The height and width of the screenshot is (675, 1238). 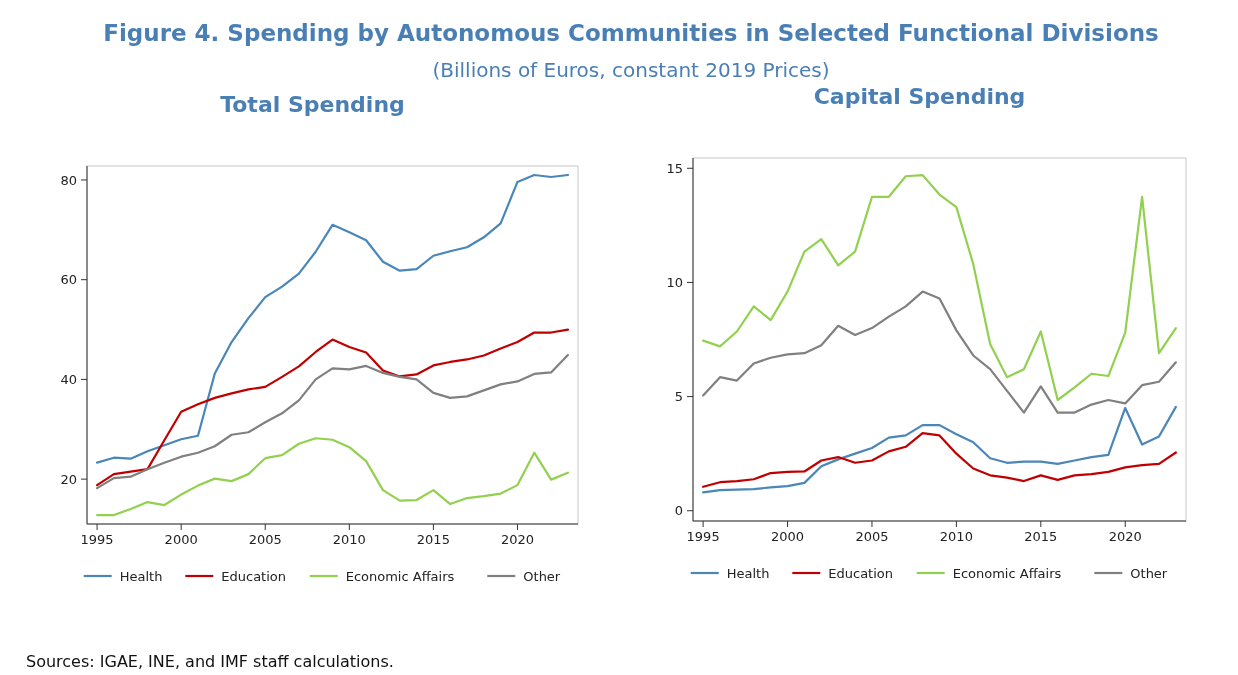 I want to click on source-note: Sources: IGAE, INE, and IMF staff calculations., so click(x=210, y=661).